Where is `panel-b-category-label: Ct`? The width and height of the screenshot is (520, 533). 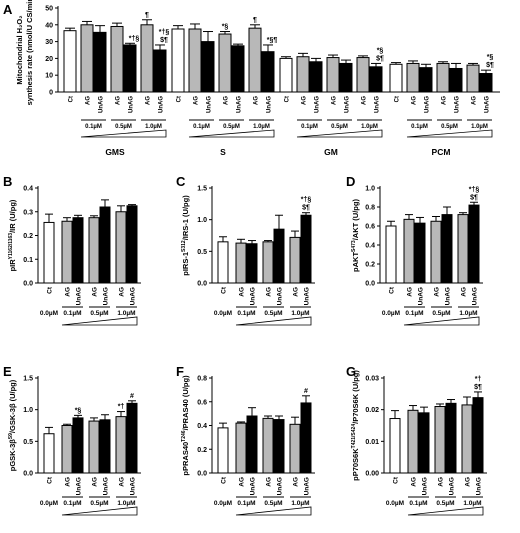
panel-b-category-label: Ct is located at coordinates (50, 290).